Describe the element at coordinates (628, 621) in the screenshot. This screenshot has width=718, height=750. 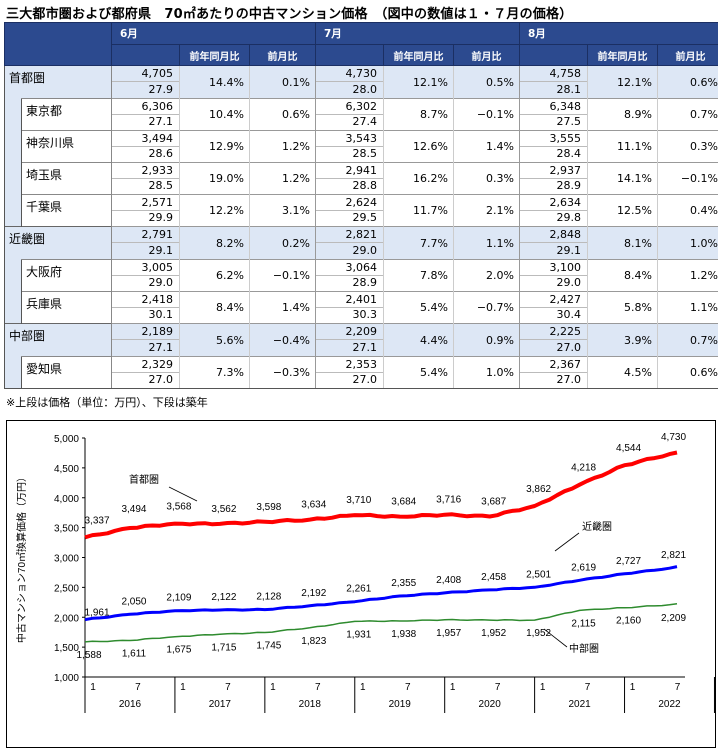
I see `data-label: 2,160` at that location.